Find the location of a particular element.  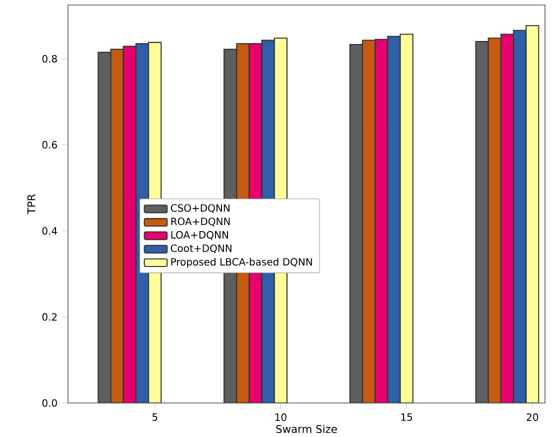

y-tick-label: 0.2 is located at coordinates (49, 316).